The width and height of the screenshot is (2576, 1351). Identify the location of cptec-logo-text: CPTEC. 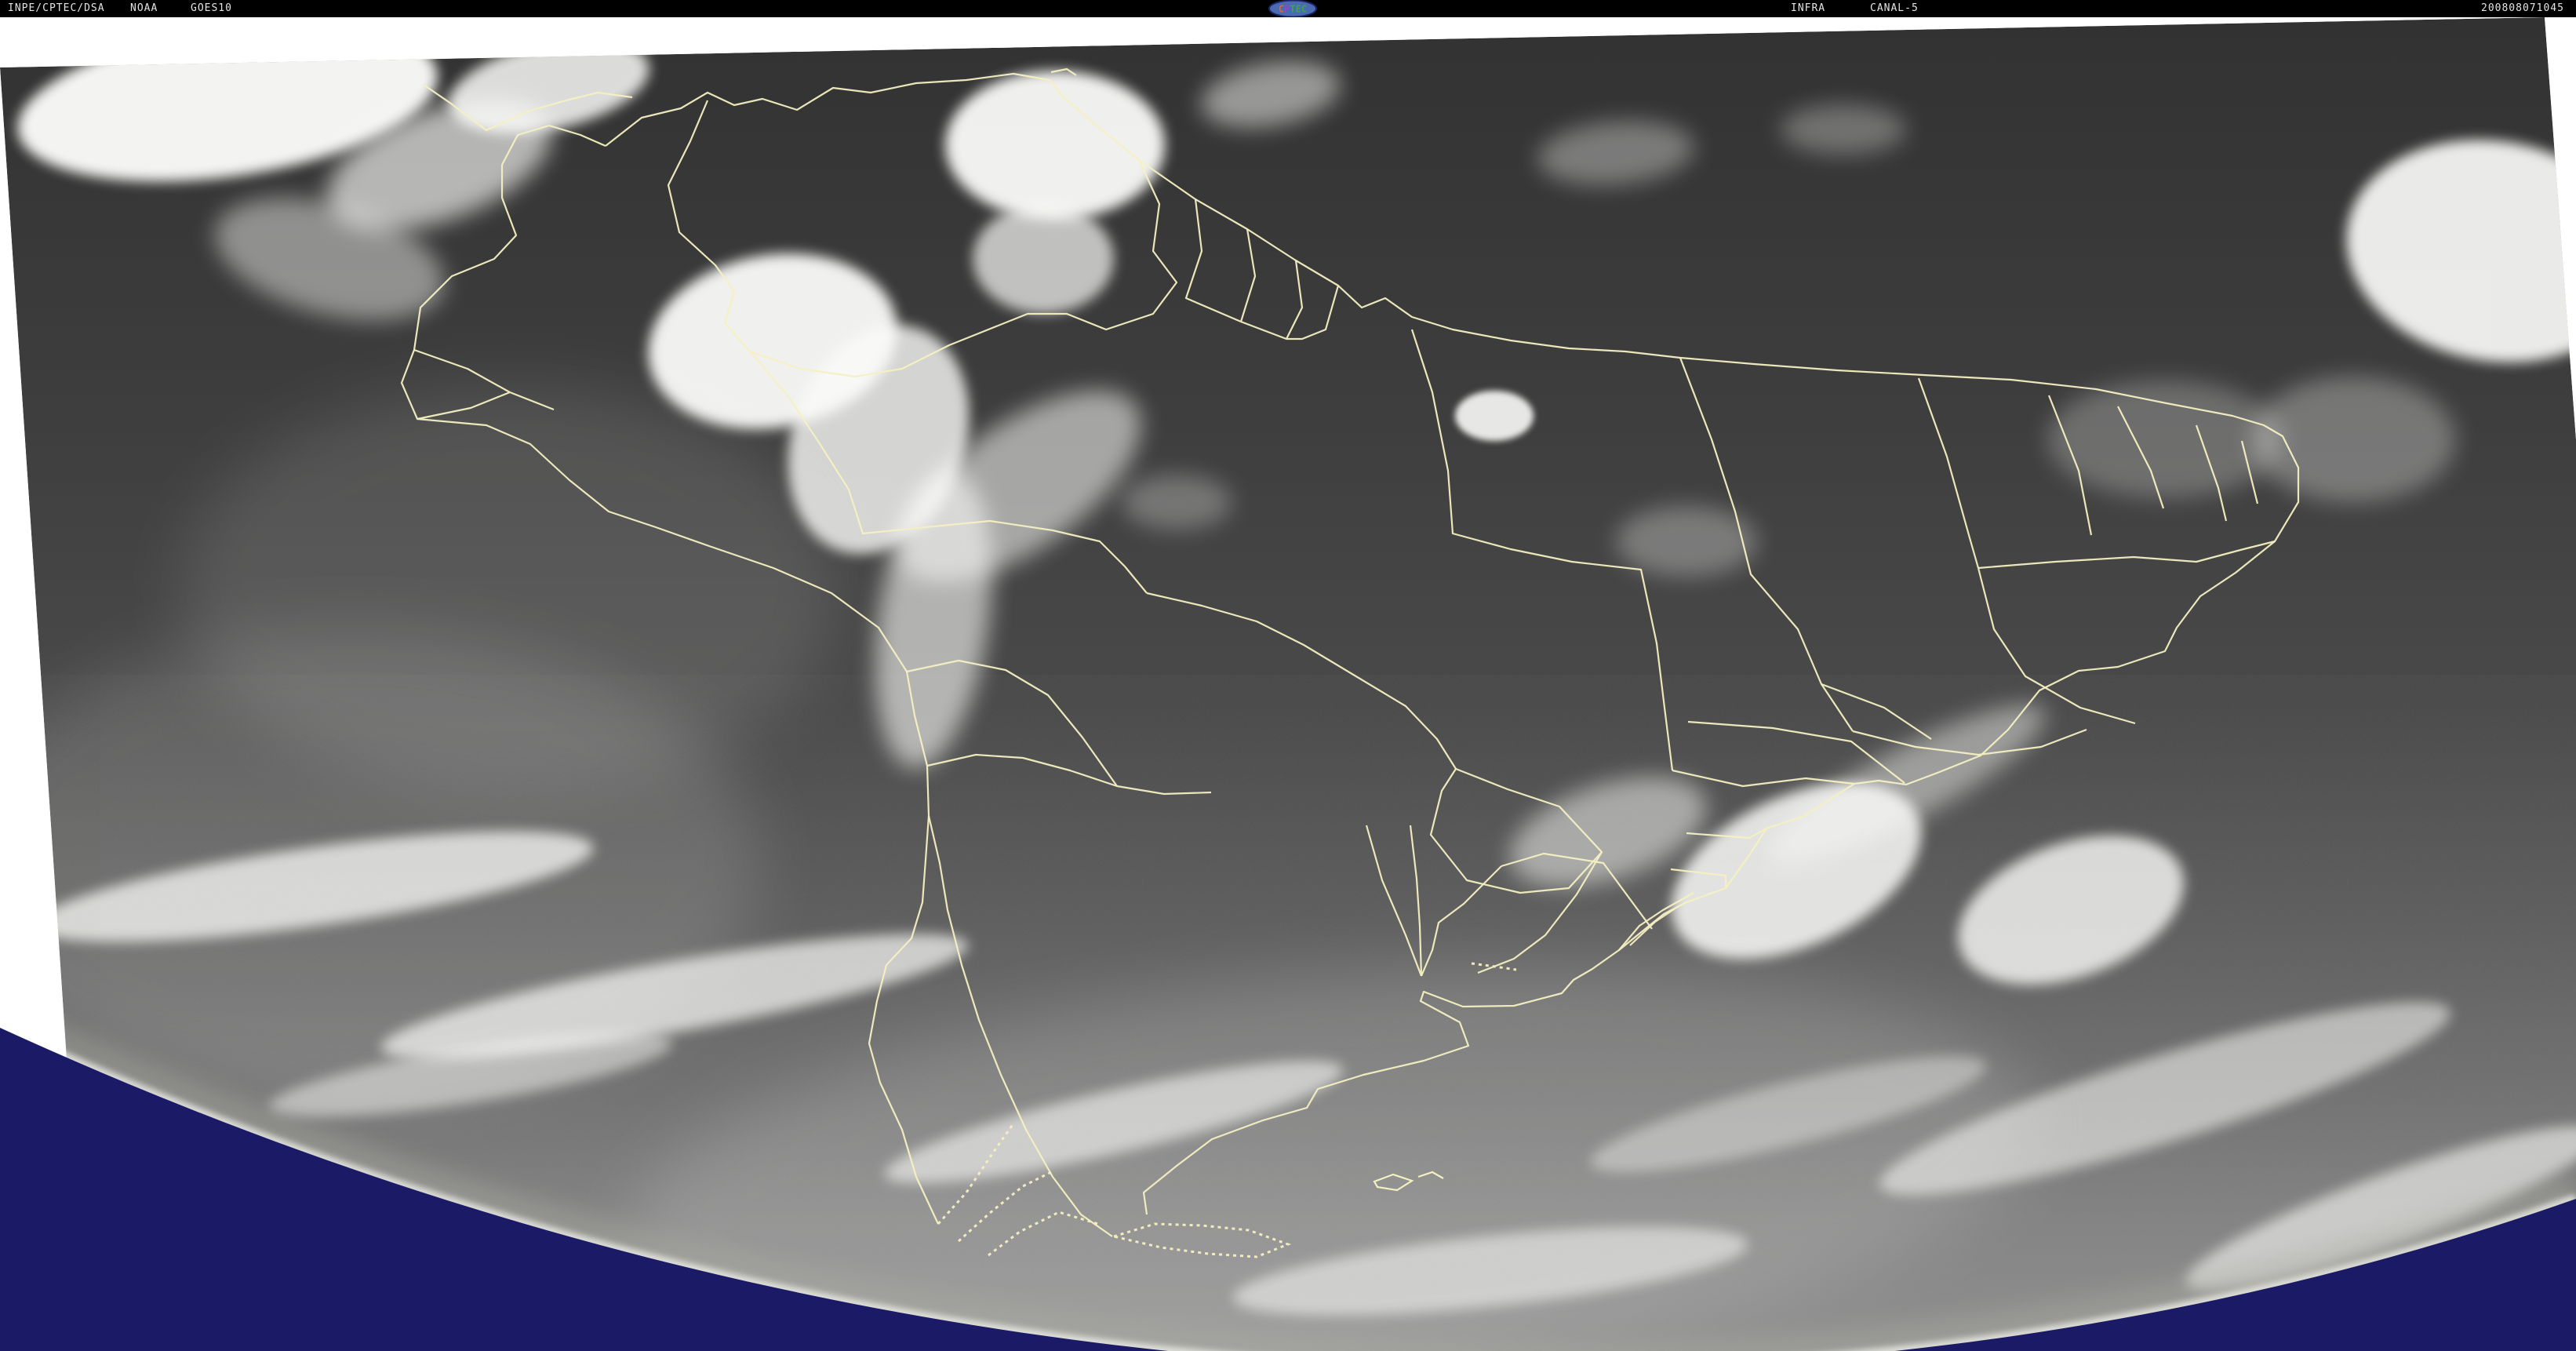
(1293, 9).